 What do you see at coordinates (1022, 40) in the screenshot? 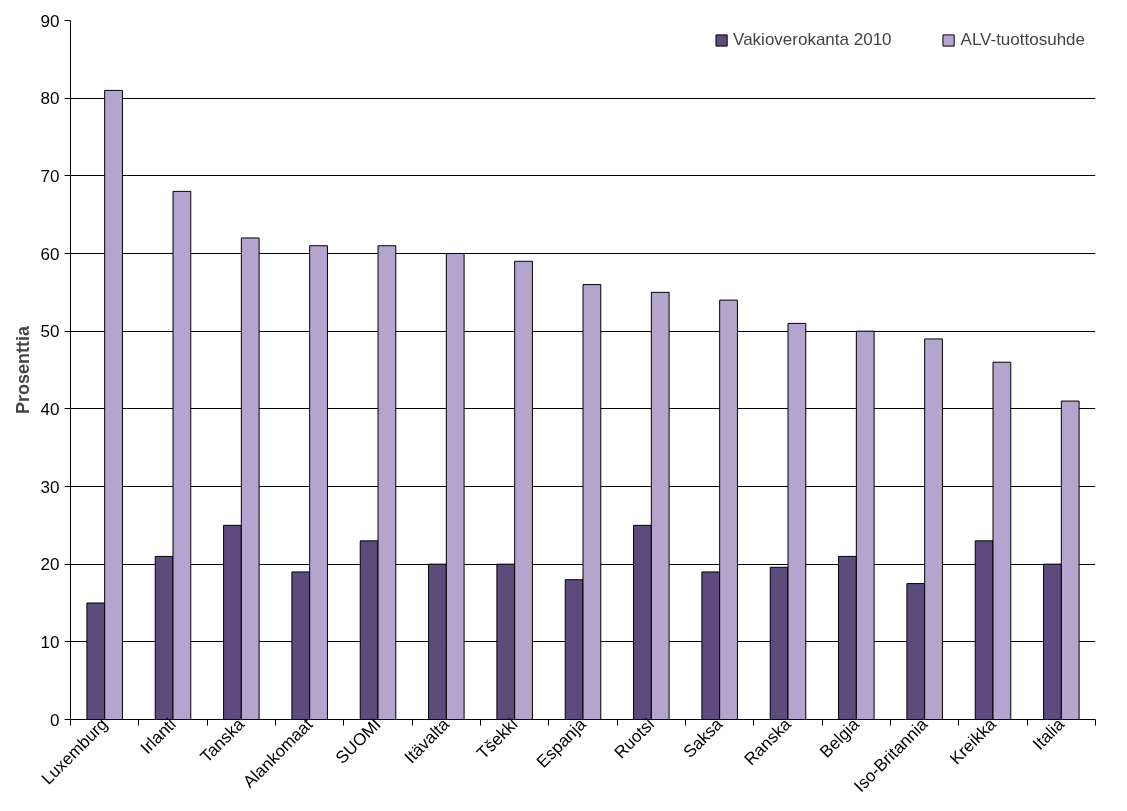
I see `legend-label: ALV-tuottosuhde` at bounding box center [1022, 40].